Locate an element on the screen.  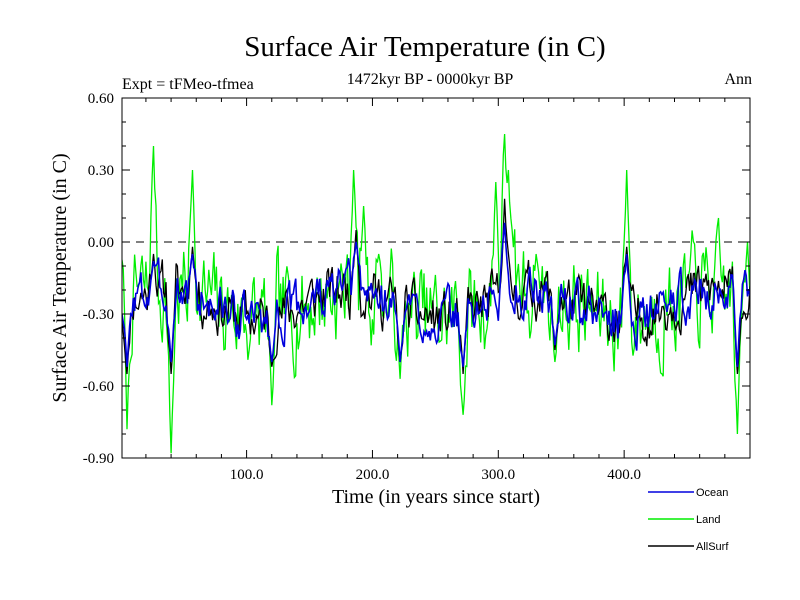
x-tick-label: 200.0 is located at coordinates (373, 475).